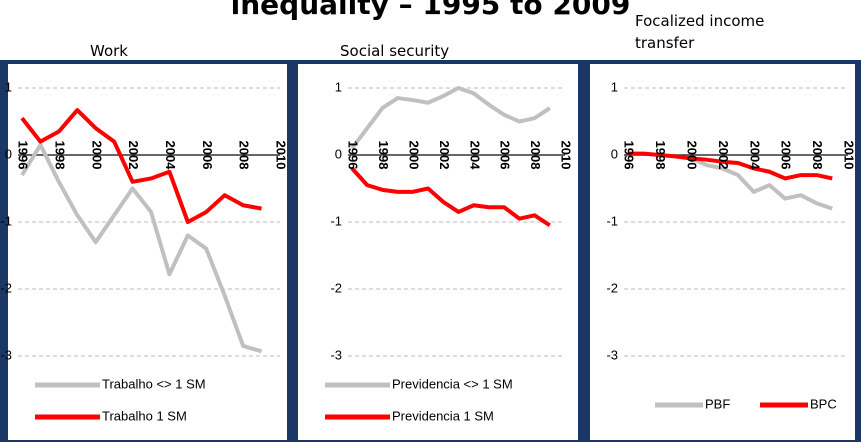 This screenshot has width=861, height=442. Describe the element at coordinates (700, 32) in the screenshot. I see `panel-title: Focalized income transfer` at that location.